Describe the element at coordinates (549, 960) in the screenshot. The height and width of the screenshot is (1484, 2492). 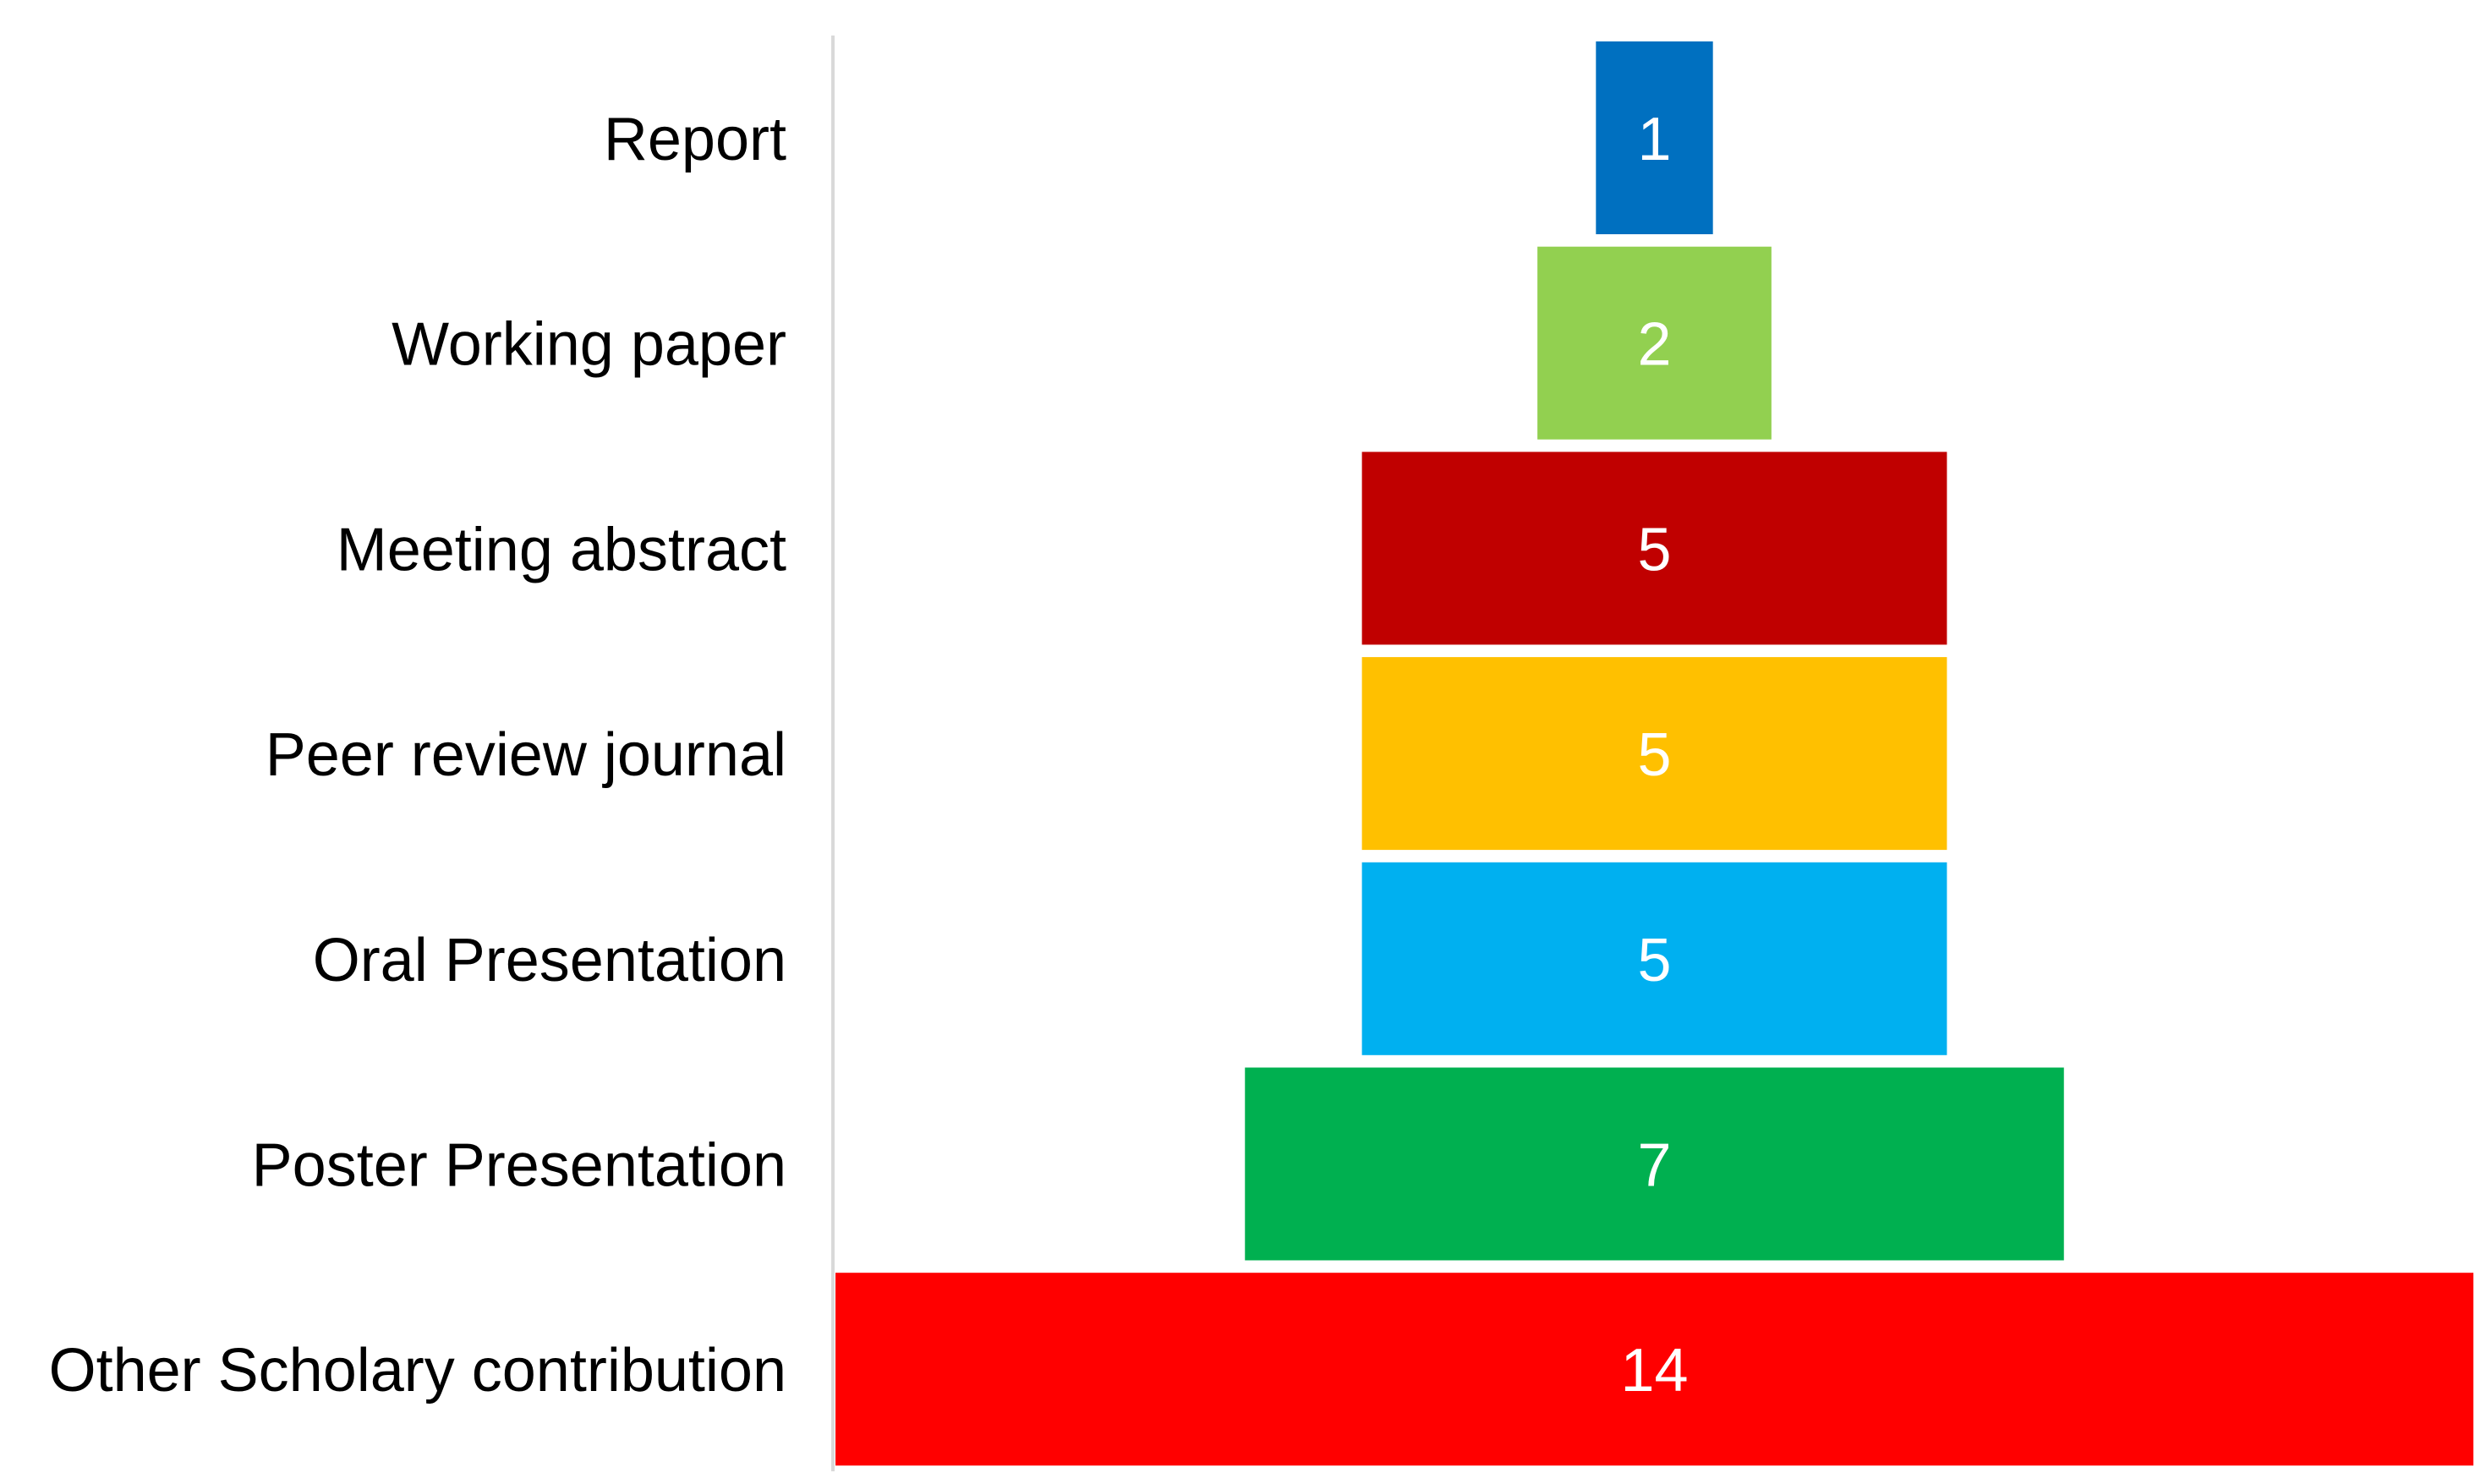
I see `category-label: Oral Presentation` at that location.